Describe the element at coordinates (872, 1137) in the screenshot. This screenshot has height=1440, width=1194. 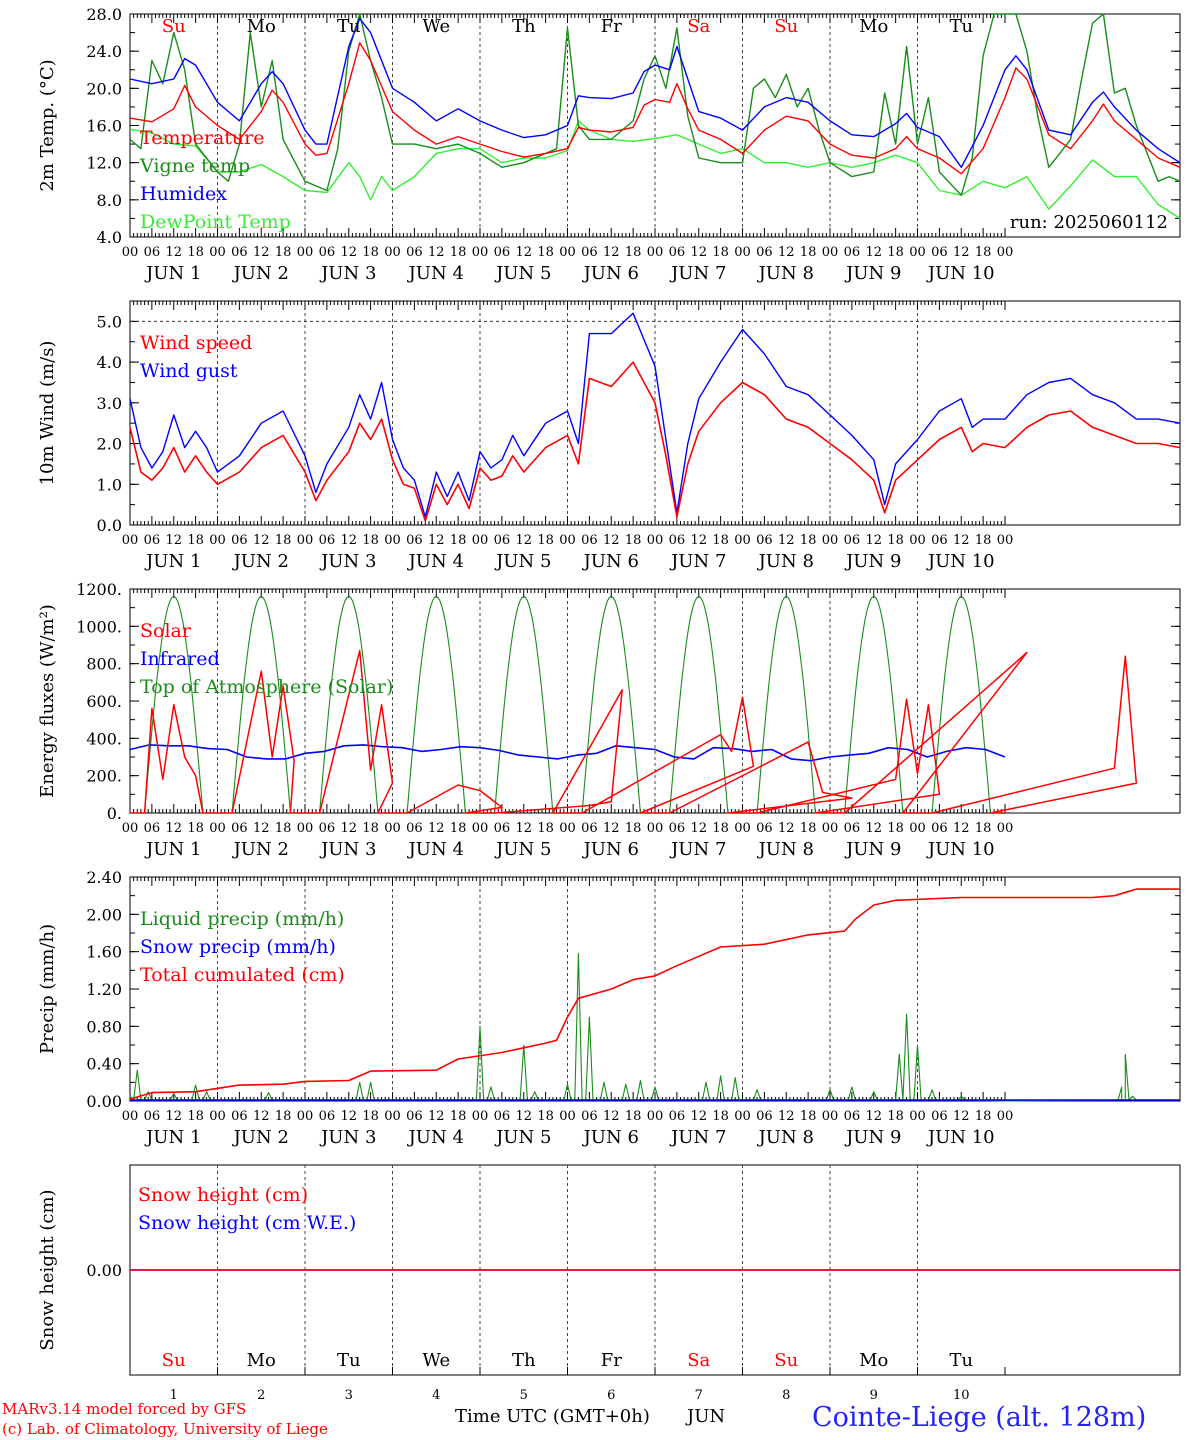
I see `date-label: JUN 9` at that location.